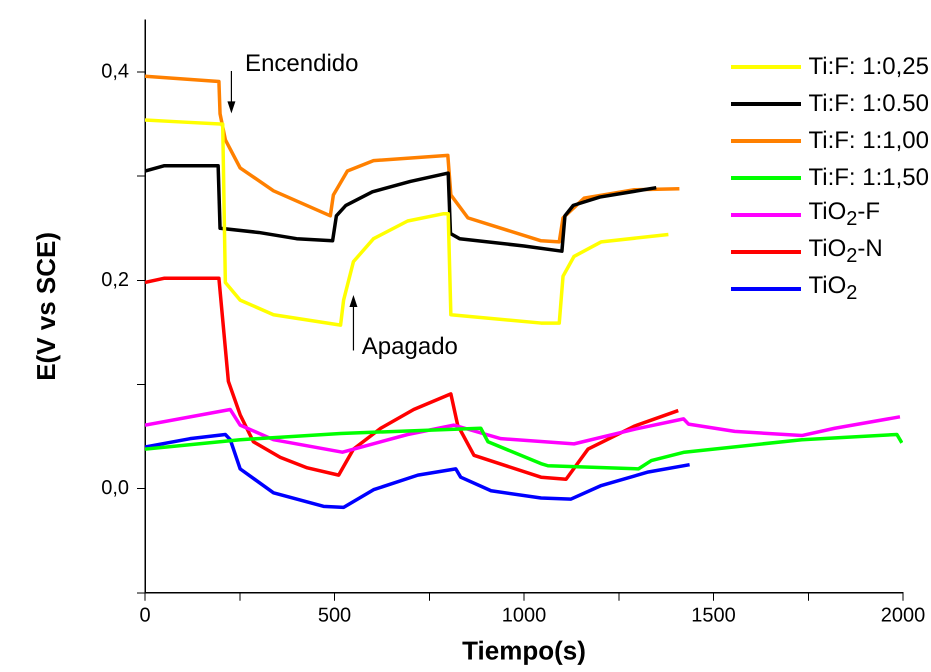  What do you see at coordinates (524, 651) in the screenshot?
I see `x-axis-title: Tiempo(s)` at bounding box center [524, 651].